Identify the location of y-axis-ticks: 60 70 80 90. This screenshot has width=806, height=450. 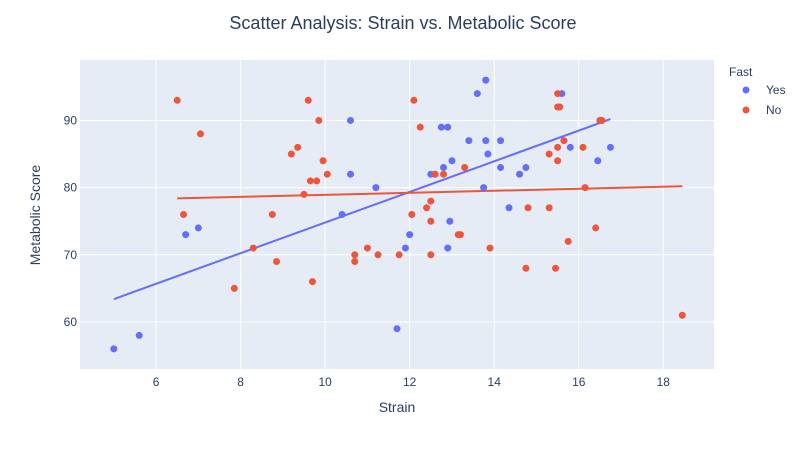
(71, 221).